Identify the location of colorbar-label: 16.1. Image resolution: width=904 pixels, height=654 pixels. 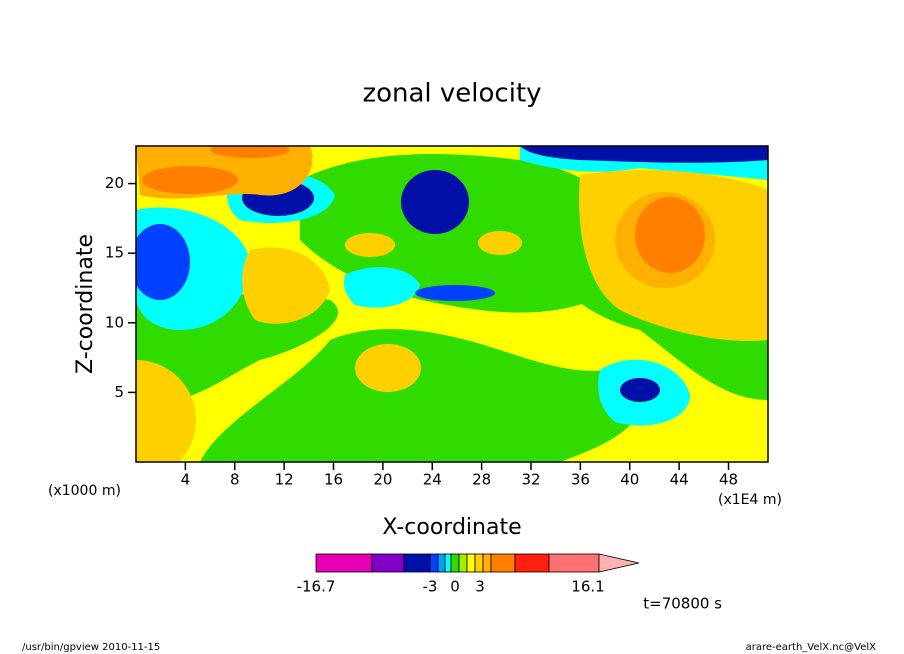
(587, 587).